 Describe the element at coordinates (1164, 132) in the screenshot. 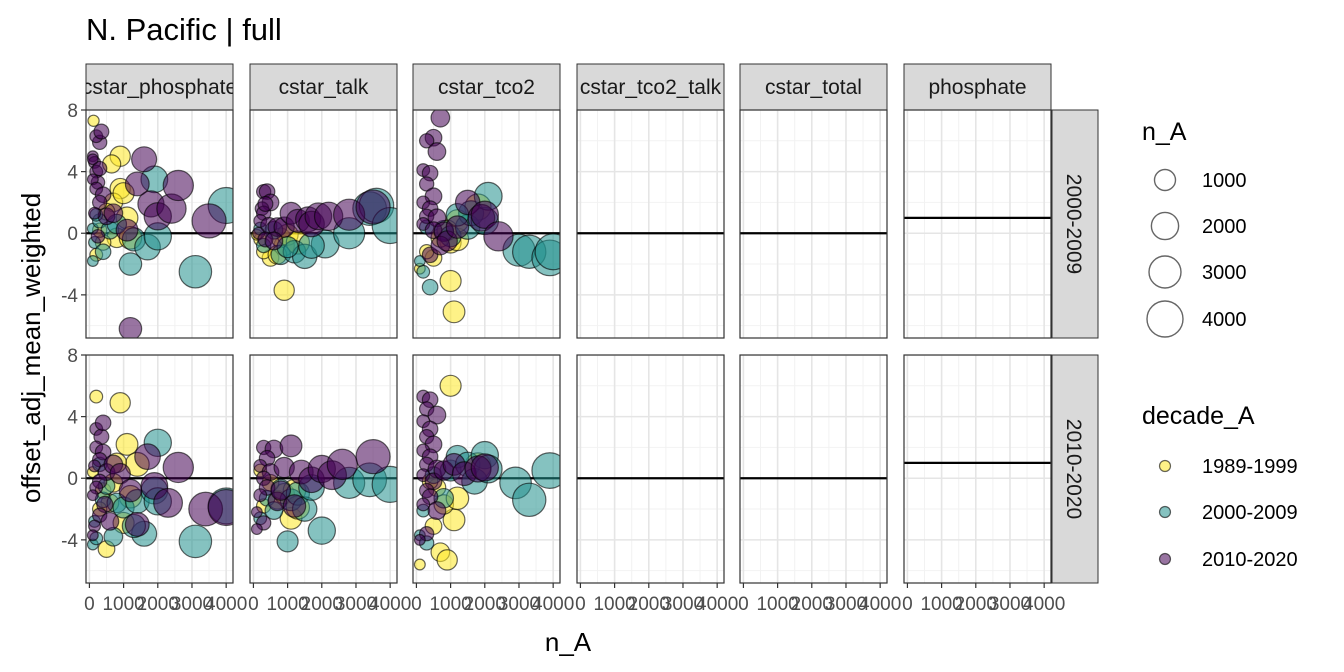

I see `size-legend-title: n_A` at that location.